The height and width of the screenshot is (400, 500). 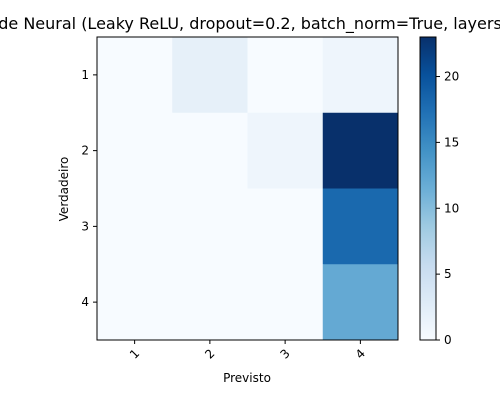 What do you see at coordinates (85, 75) in the screenshot?
I see `y-tick-label: 1` at bounding box center [85, 75].